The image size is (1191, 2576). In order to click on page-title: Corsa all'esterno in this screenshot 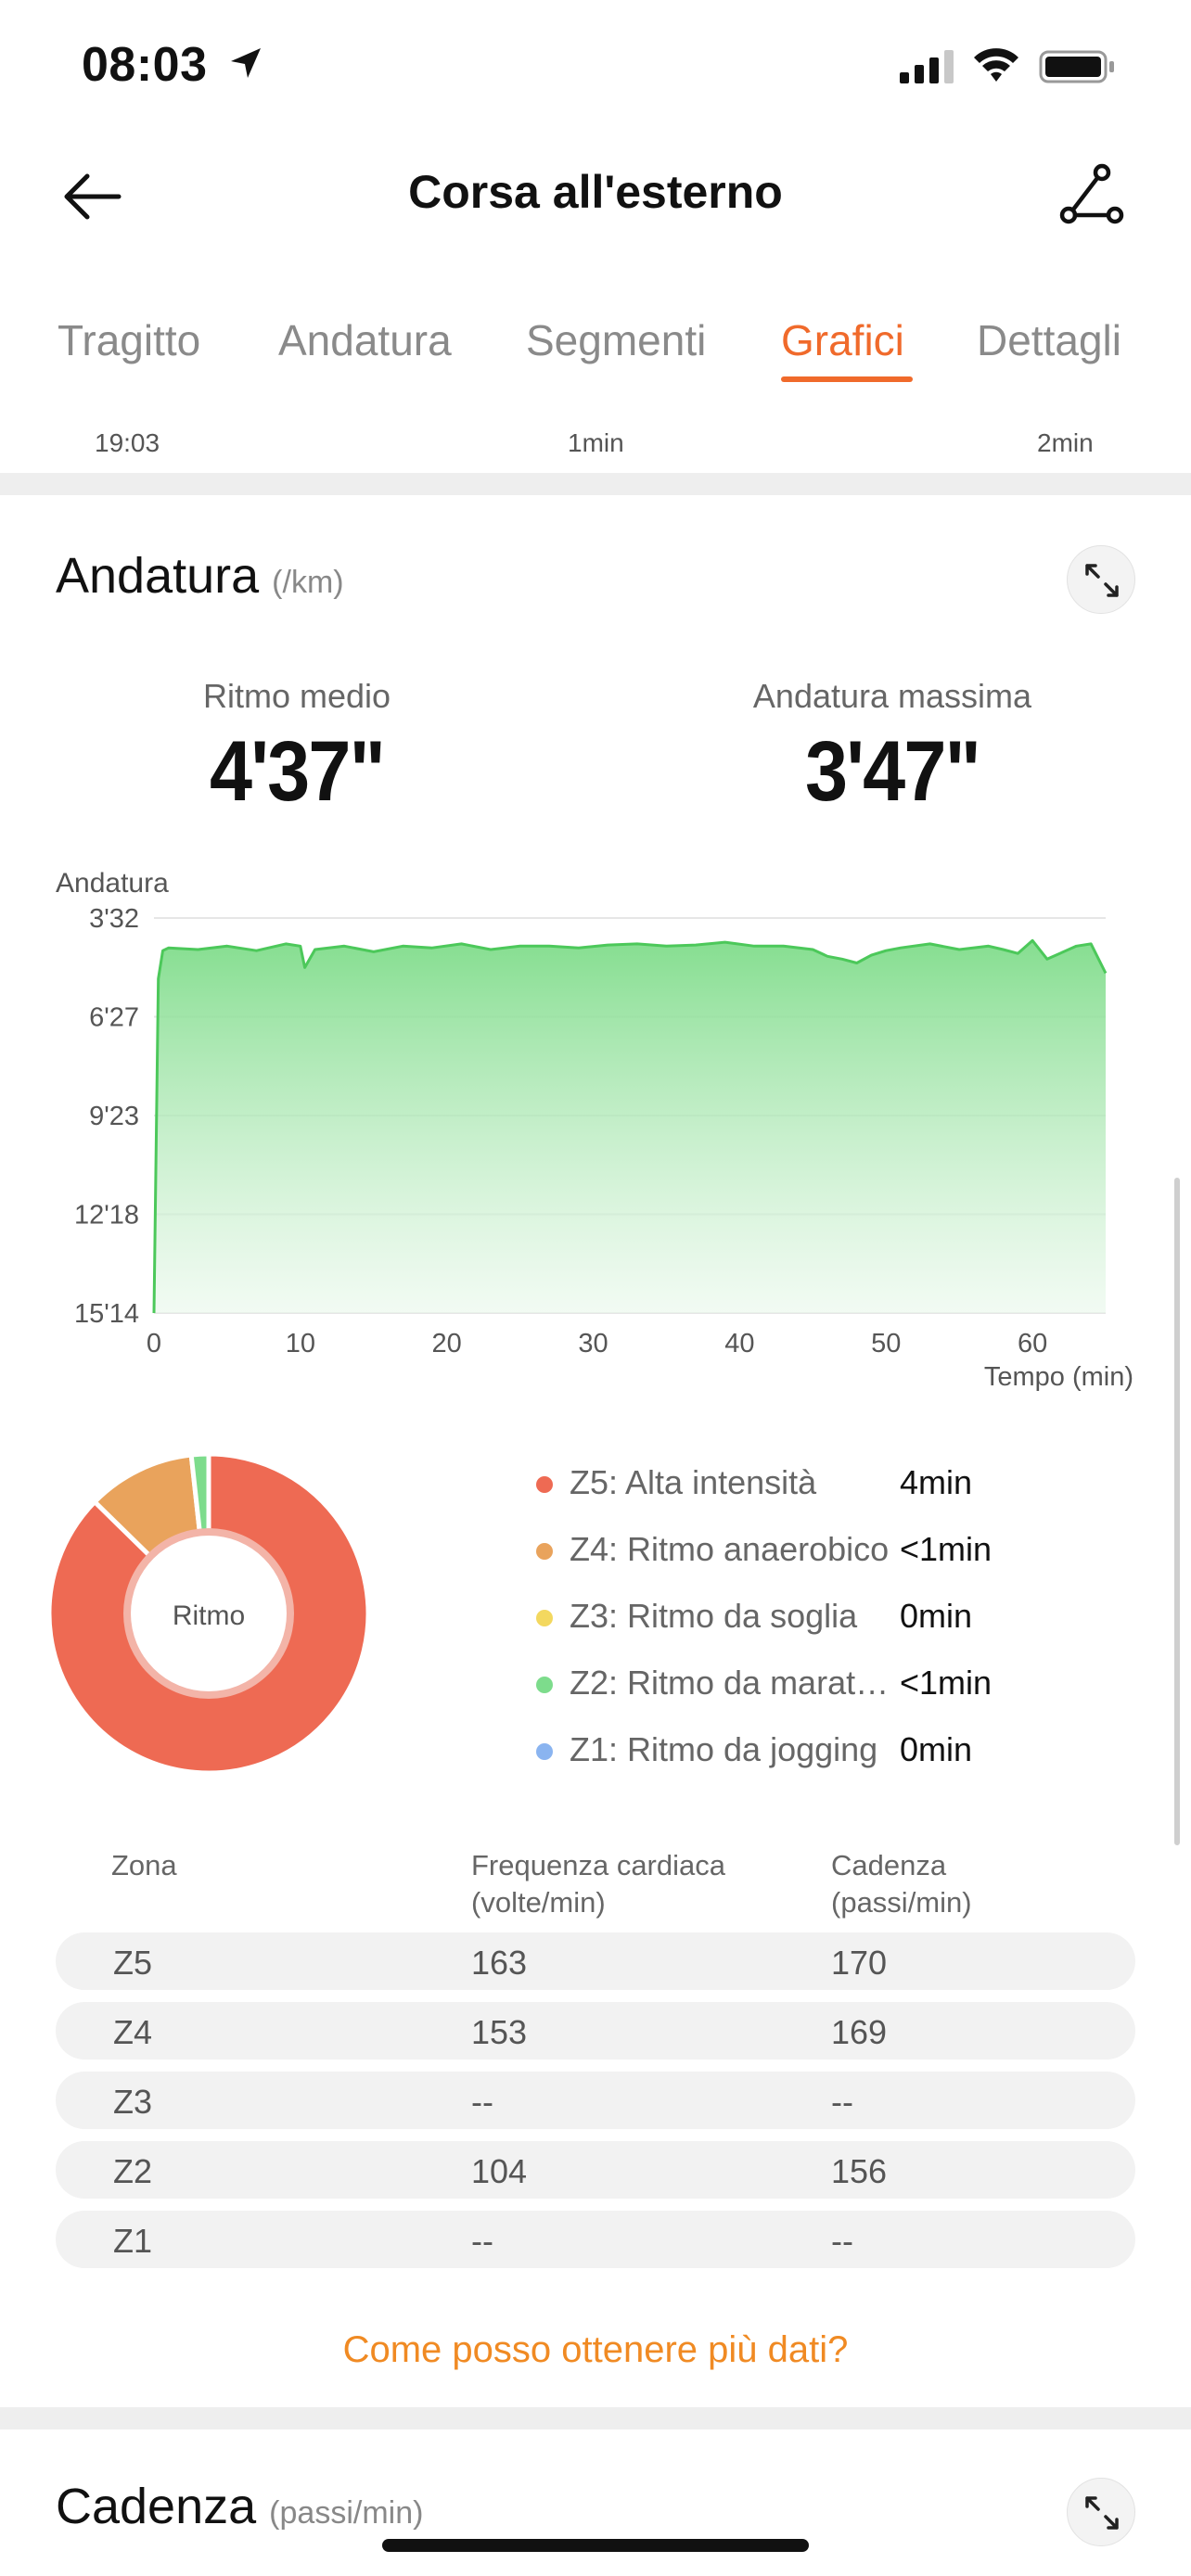, I will do `click(595, 192)`.